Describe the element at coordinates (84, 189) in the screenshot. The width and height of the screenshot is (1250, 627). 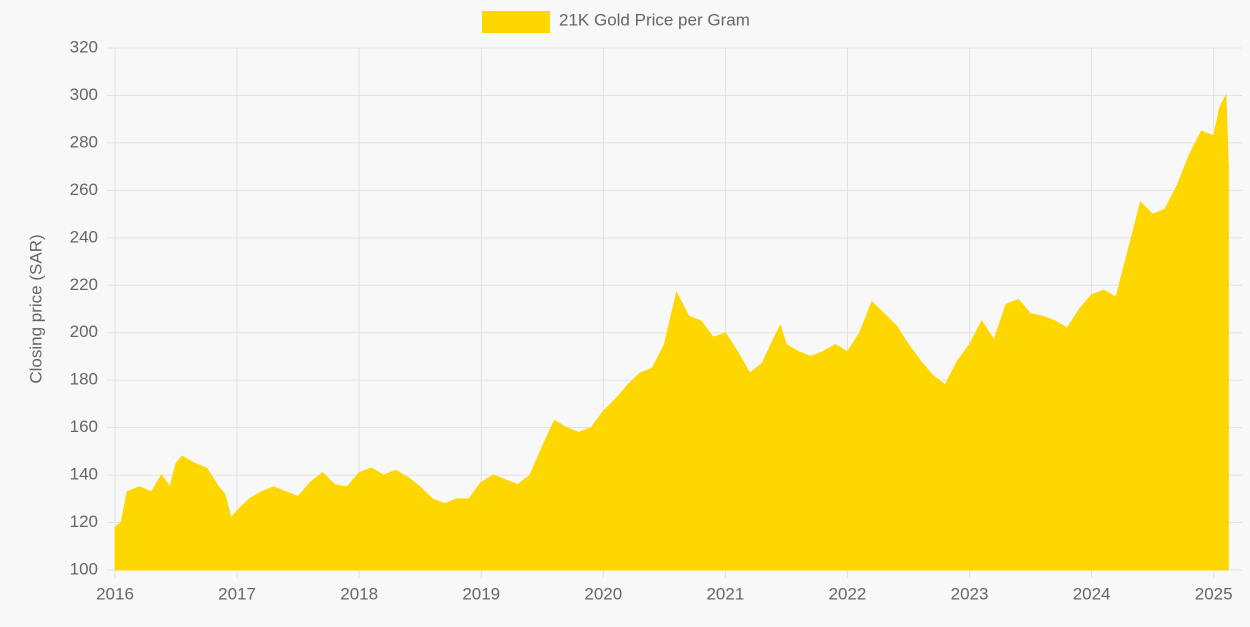
I see `y-tick-label: 260` at that location.